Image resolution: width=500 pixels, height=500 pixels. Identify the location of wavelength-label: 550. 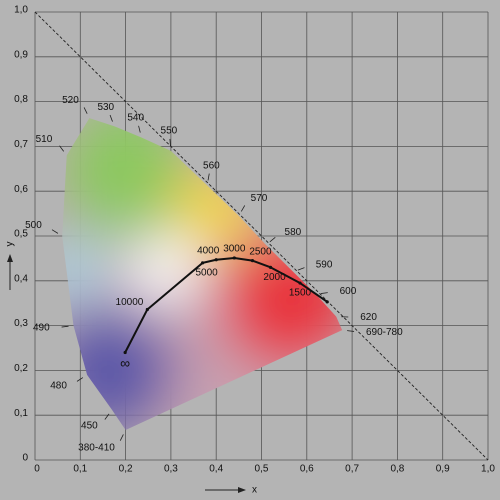
(169, 131).